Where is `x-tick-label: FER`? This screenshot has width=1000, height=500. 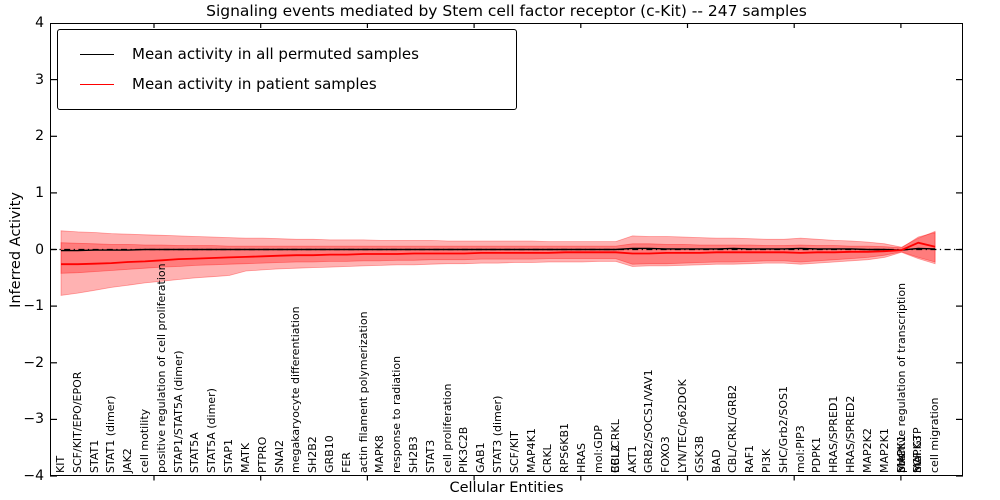
x-tick-label: FER is located at coordinates (346, 462).